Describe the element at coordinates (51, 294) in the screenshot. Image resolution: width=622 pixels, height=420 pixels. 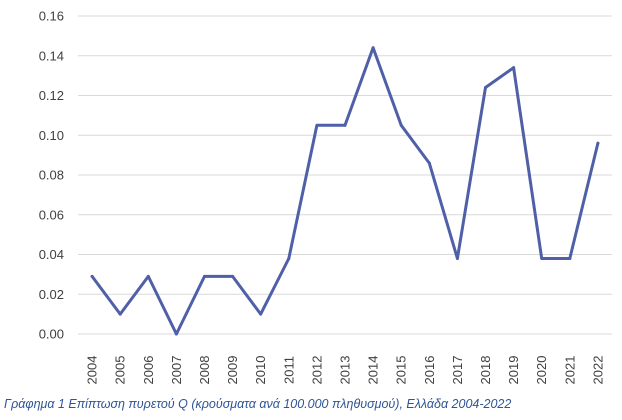
I see `y-tick-label: 0.02` at that location.